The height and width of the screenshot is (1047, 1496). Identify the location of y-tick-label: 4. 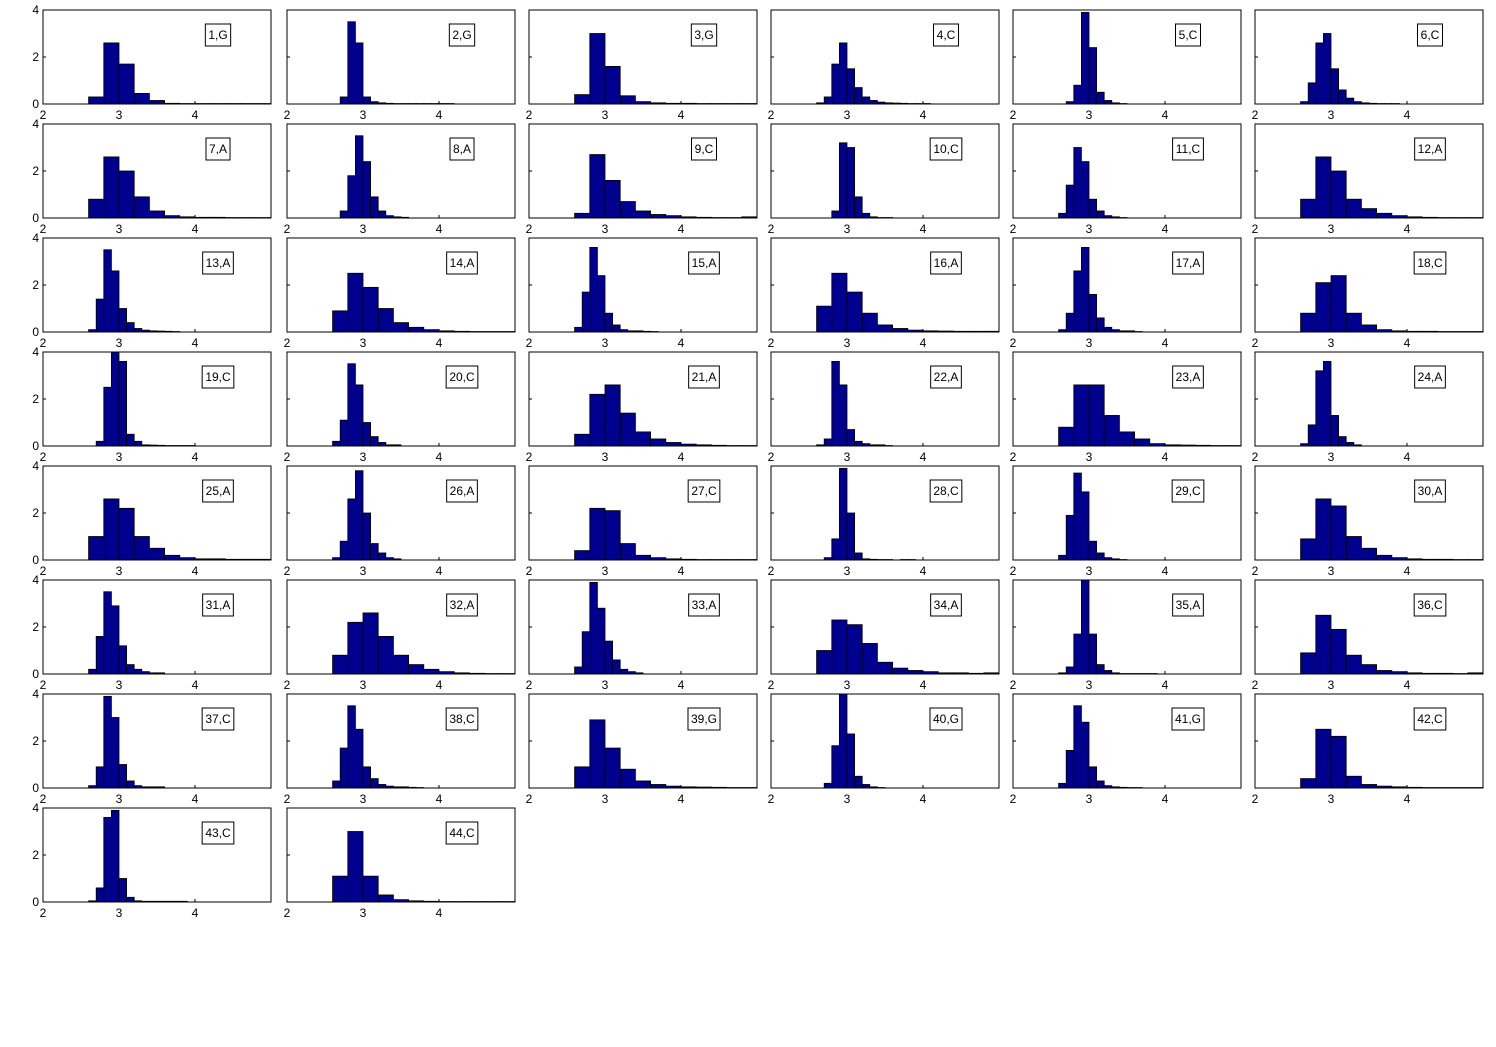
(35, 124).